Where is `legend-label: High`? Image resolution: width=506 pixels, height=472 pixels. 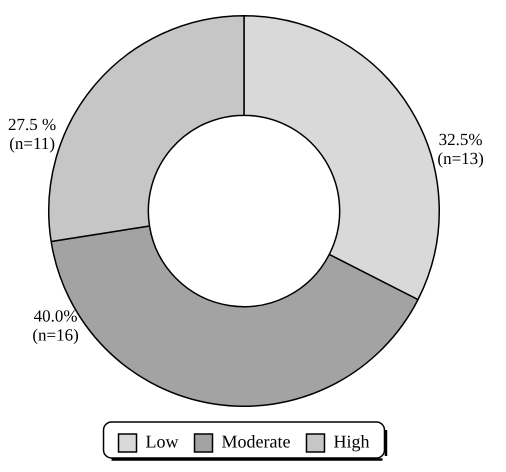 legend-label: High is located at coordinates (351, 442).